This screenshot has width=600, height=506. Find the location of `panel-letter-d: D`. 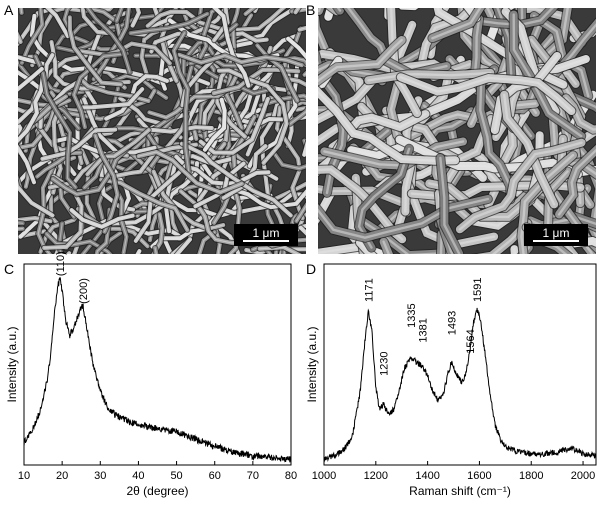

panel-letter-d: D is located at coordinates (311, 269).